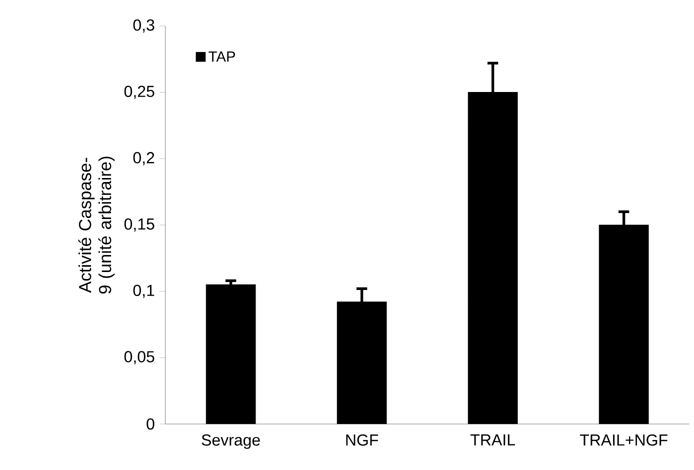 This screenshot has width=694, height=470. What do you see at coordinates (96, 225) in the screenshot?
I see `y-axis-title: Activité Caspase-9 (unité arbitraire)` at bounding box center [96, 225].